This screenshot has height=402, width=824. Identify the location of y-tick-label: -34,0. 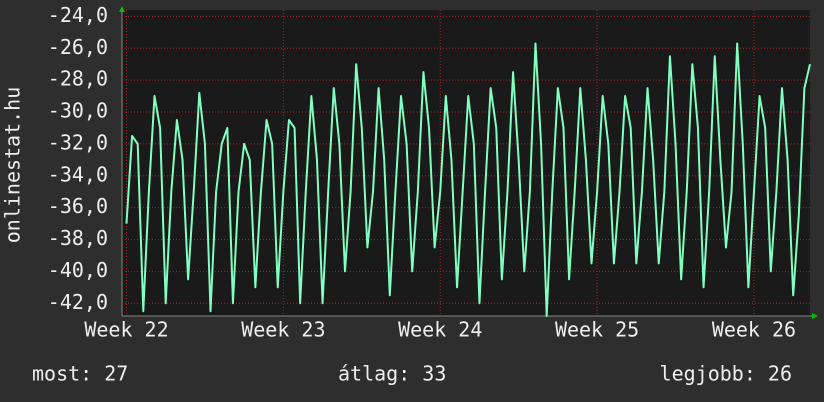
(78, 174).